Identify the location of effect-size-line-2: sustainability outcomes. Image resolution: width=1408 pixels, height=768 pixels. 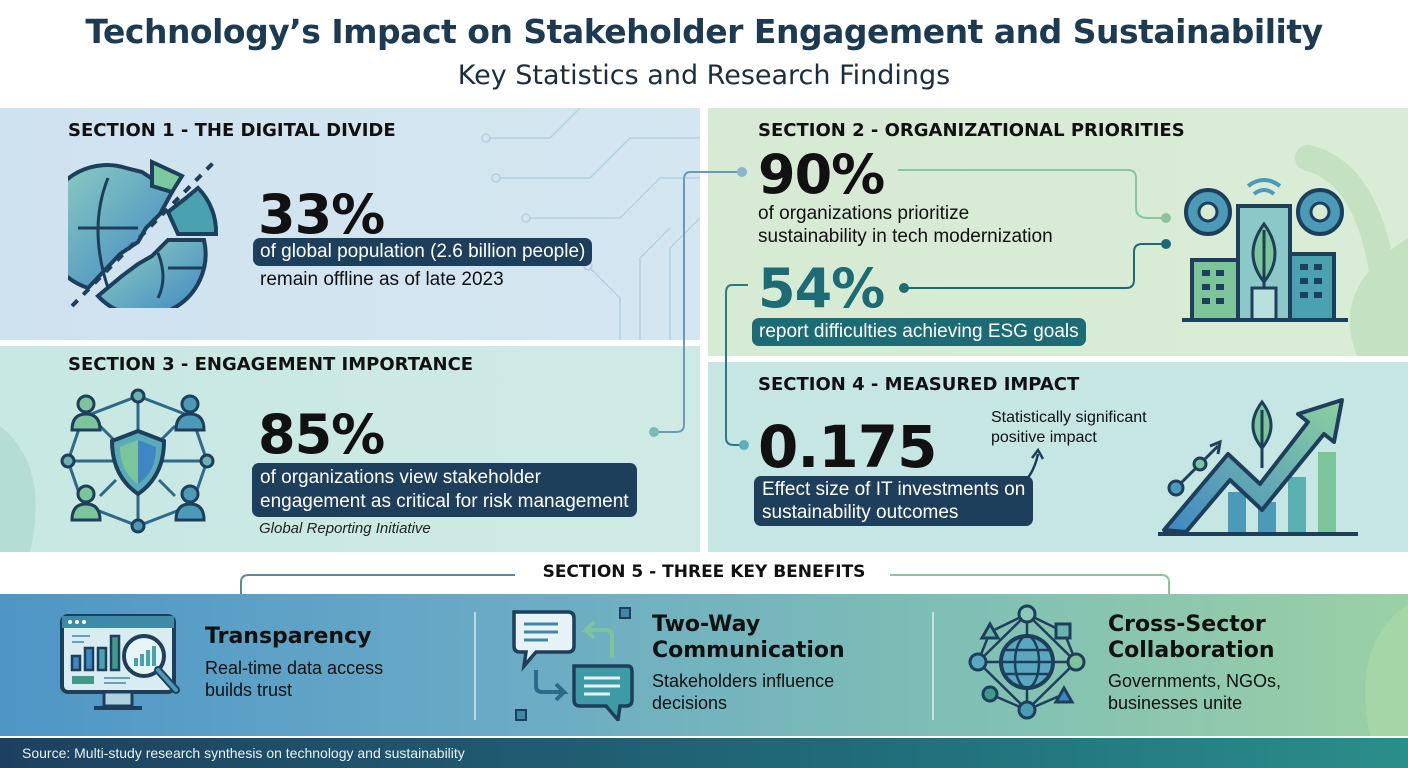
(860, 512).